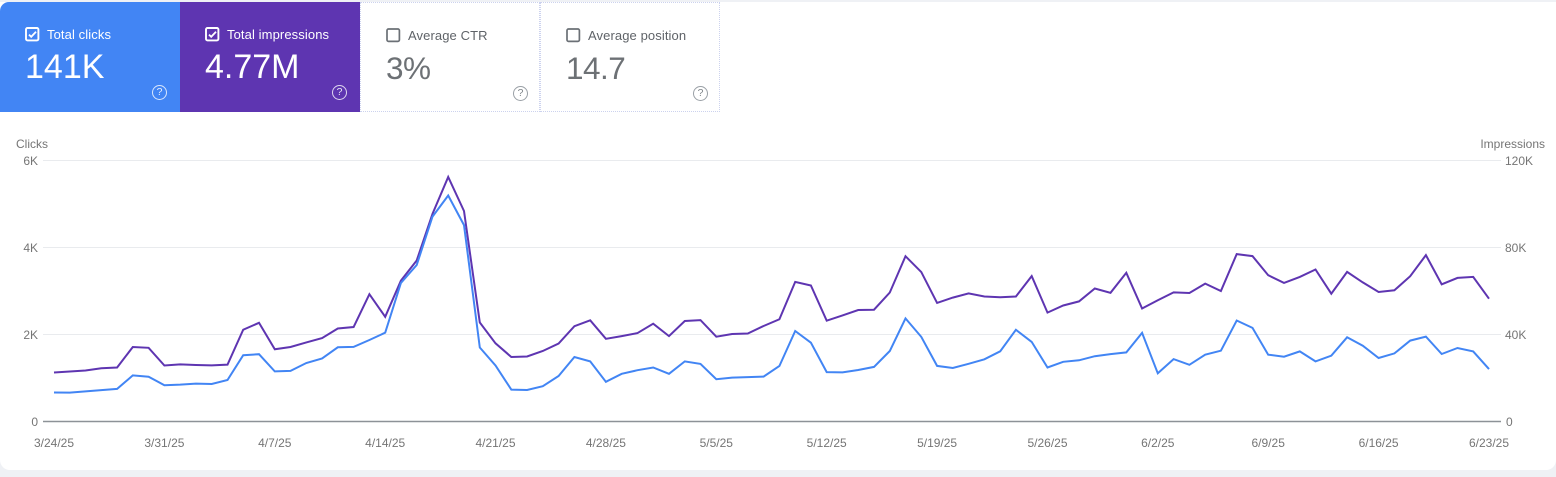 The height and width of the screenshot is (477, 1556). What do you see at coordinates (937, 443) in the screenshot?
I see `svg-text: 5/19/25` at bounding box center [937, 443].